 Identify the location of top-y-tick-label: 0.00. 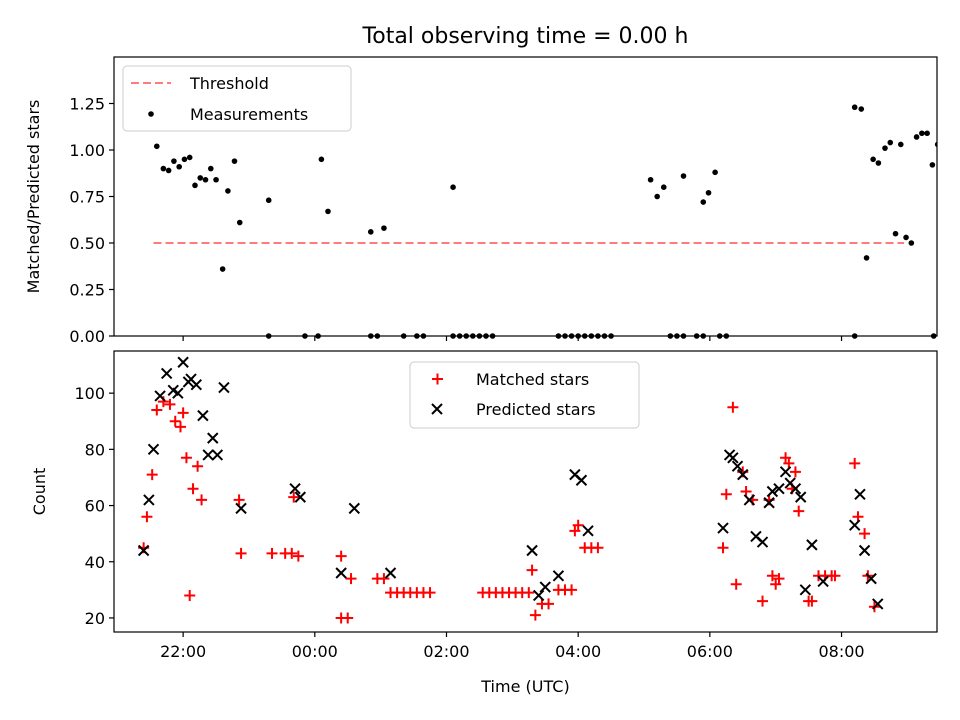
(87, 336).